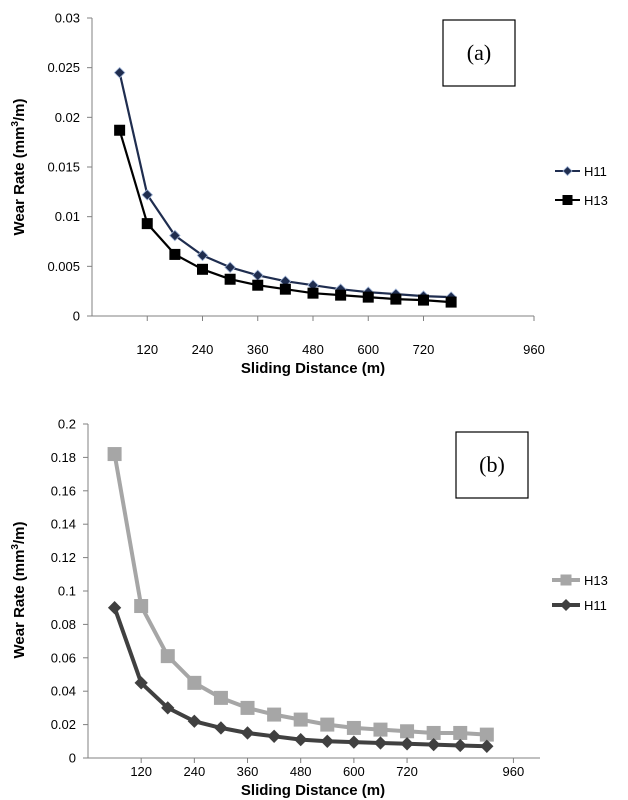 The image size is (628, 800). Describe the element at coordinates (67, 18) in the screenshot. I see `y-tick-label: 0.03` at that location.